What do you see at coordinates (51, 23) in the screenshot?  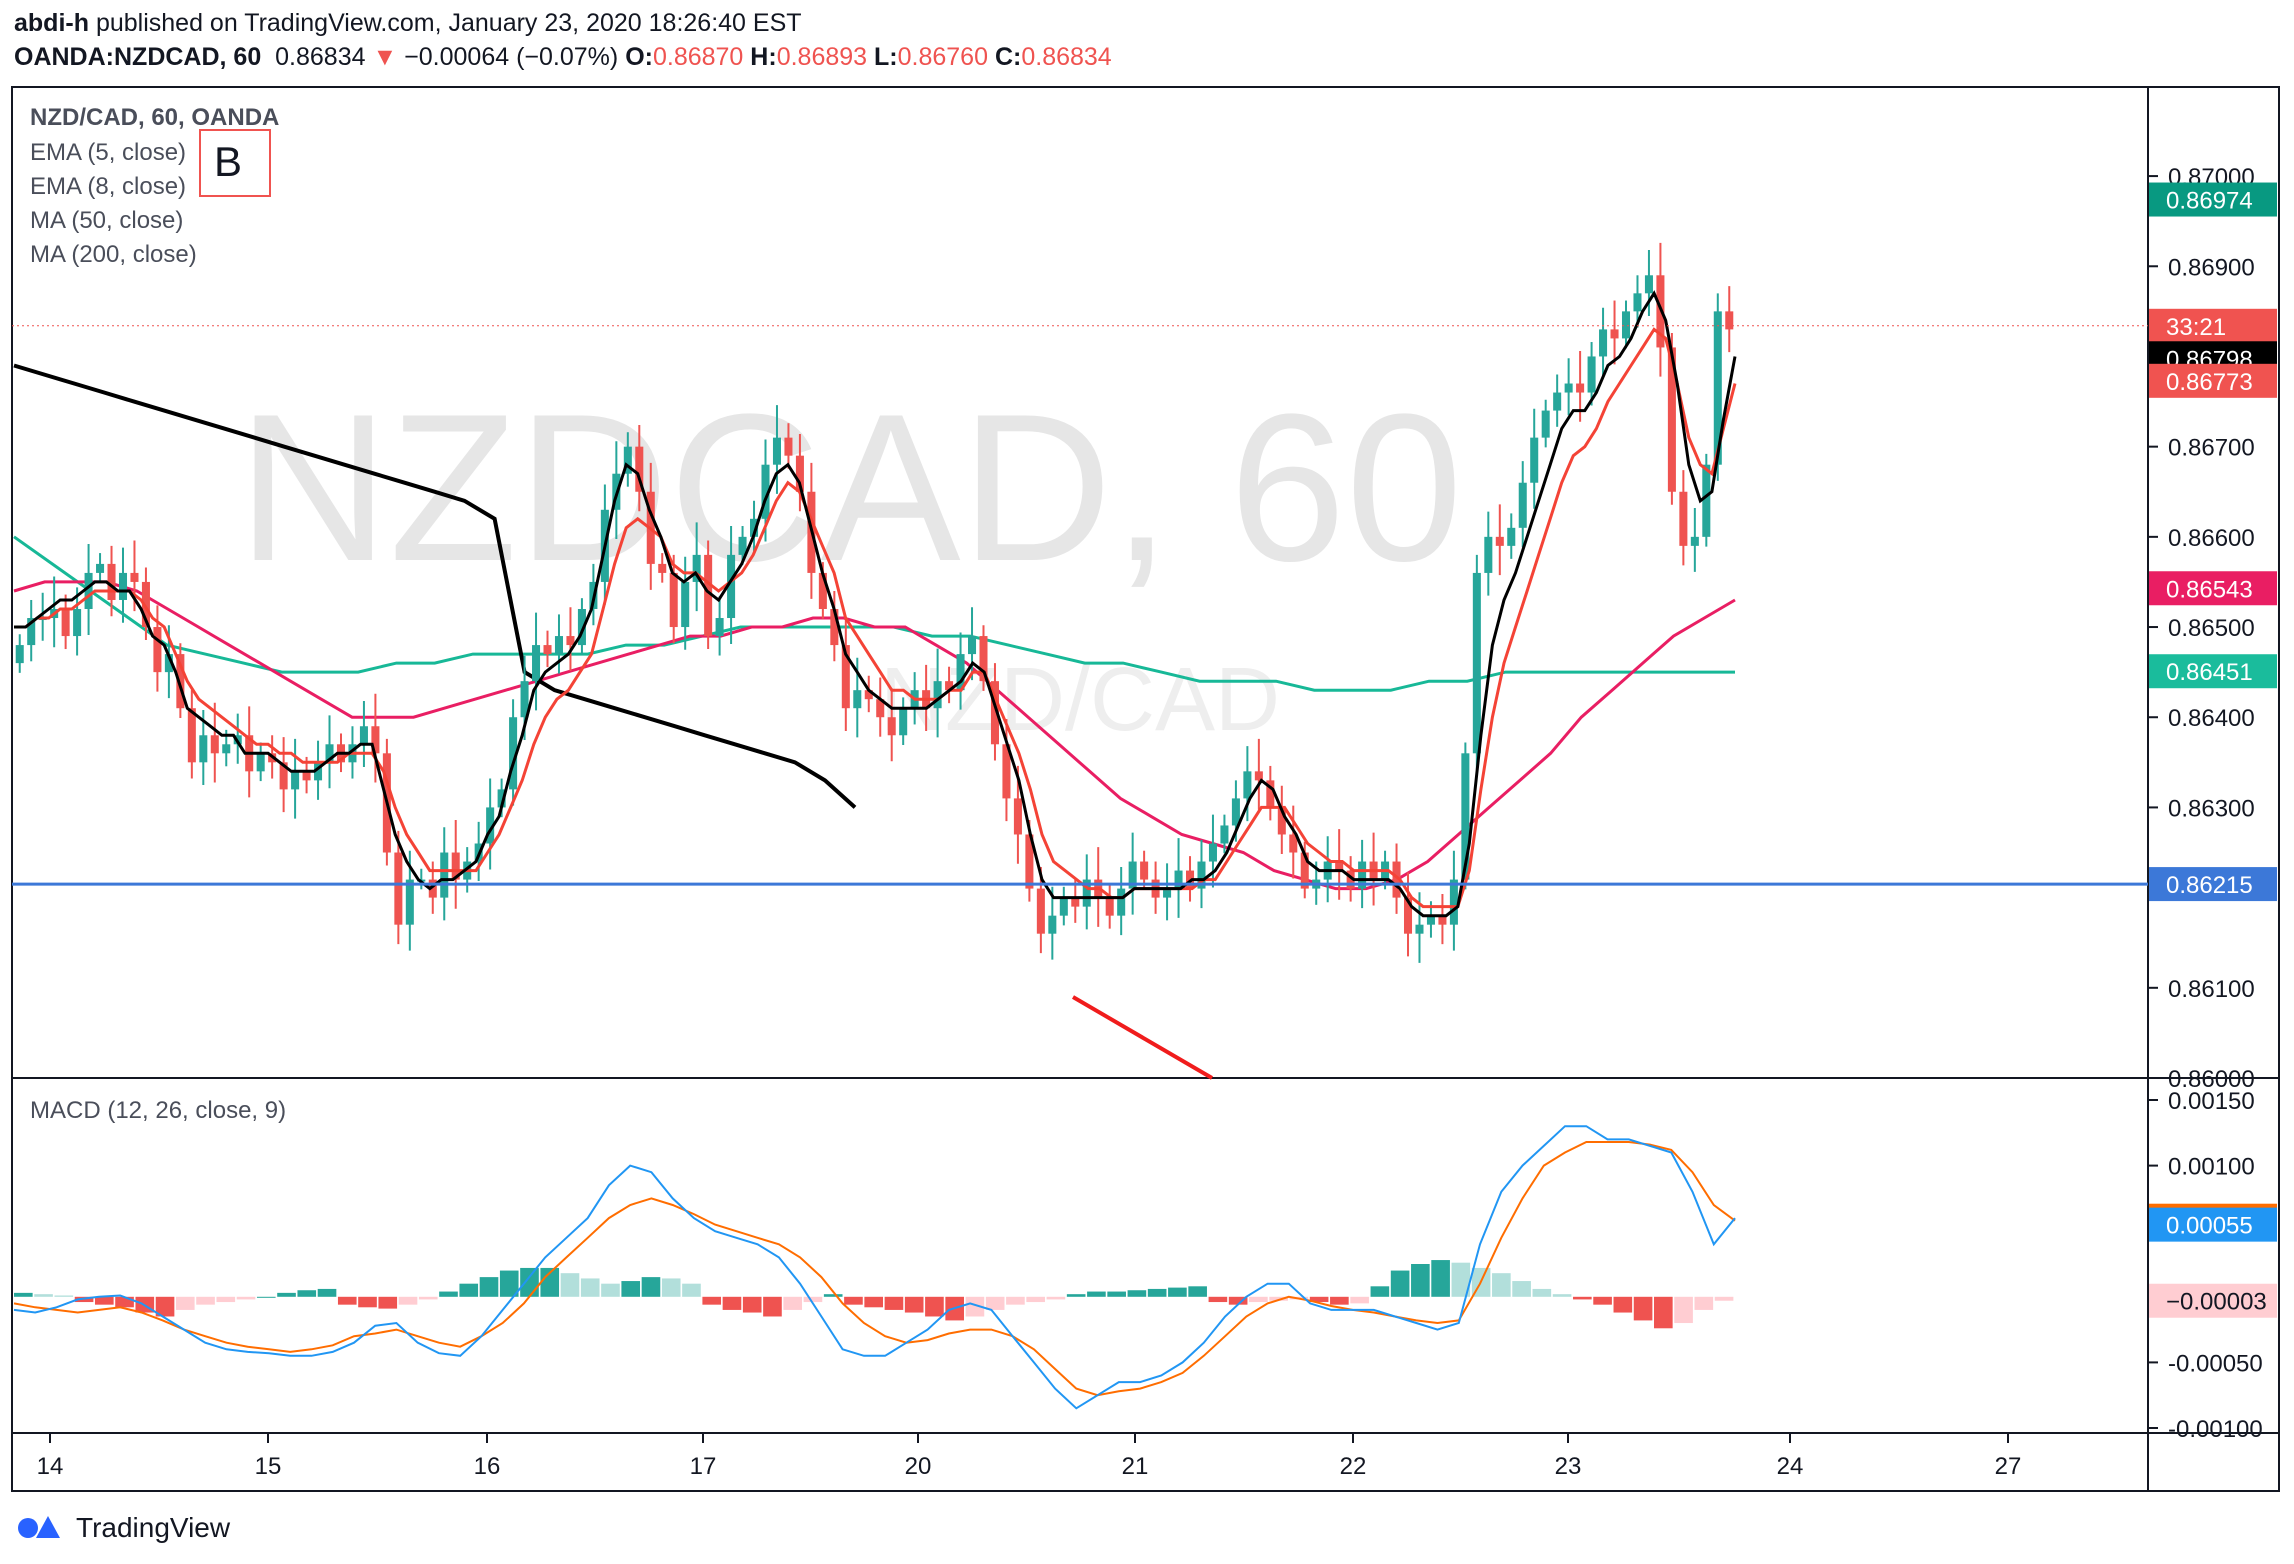 I see `author-name: abdi-h` at bounding box center [51, 23].